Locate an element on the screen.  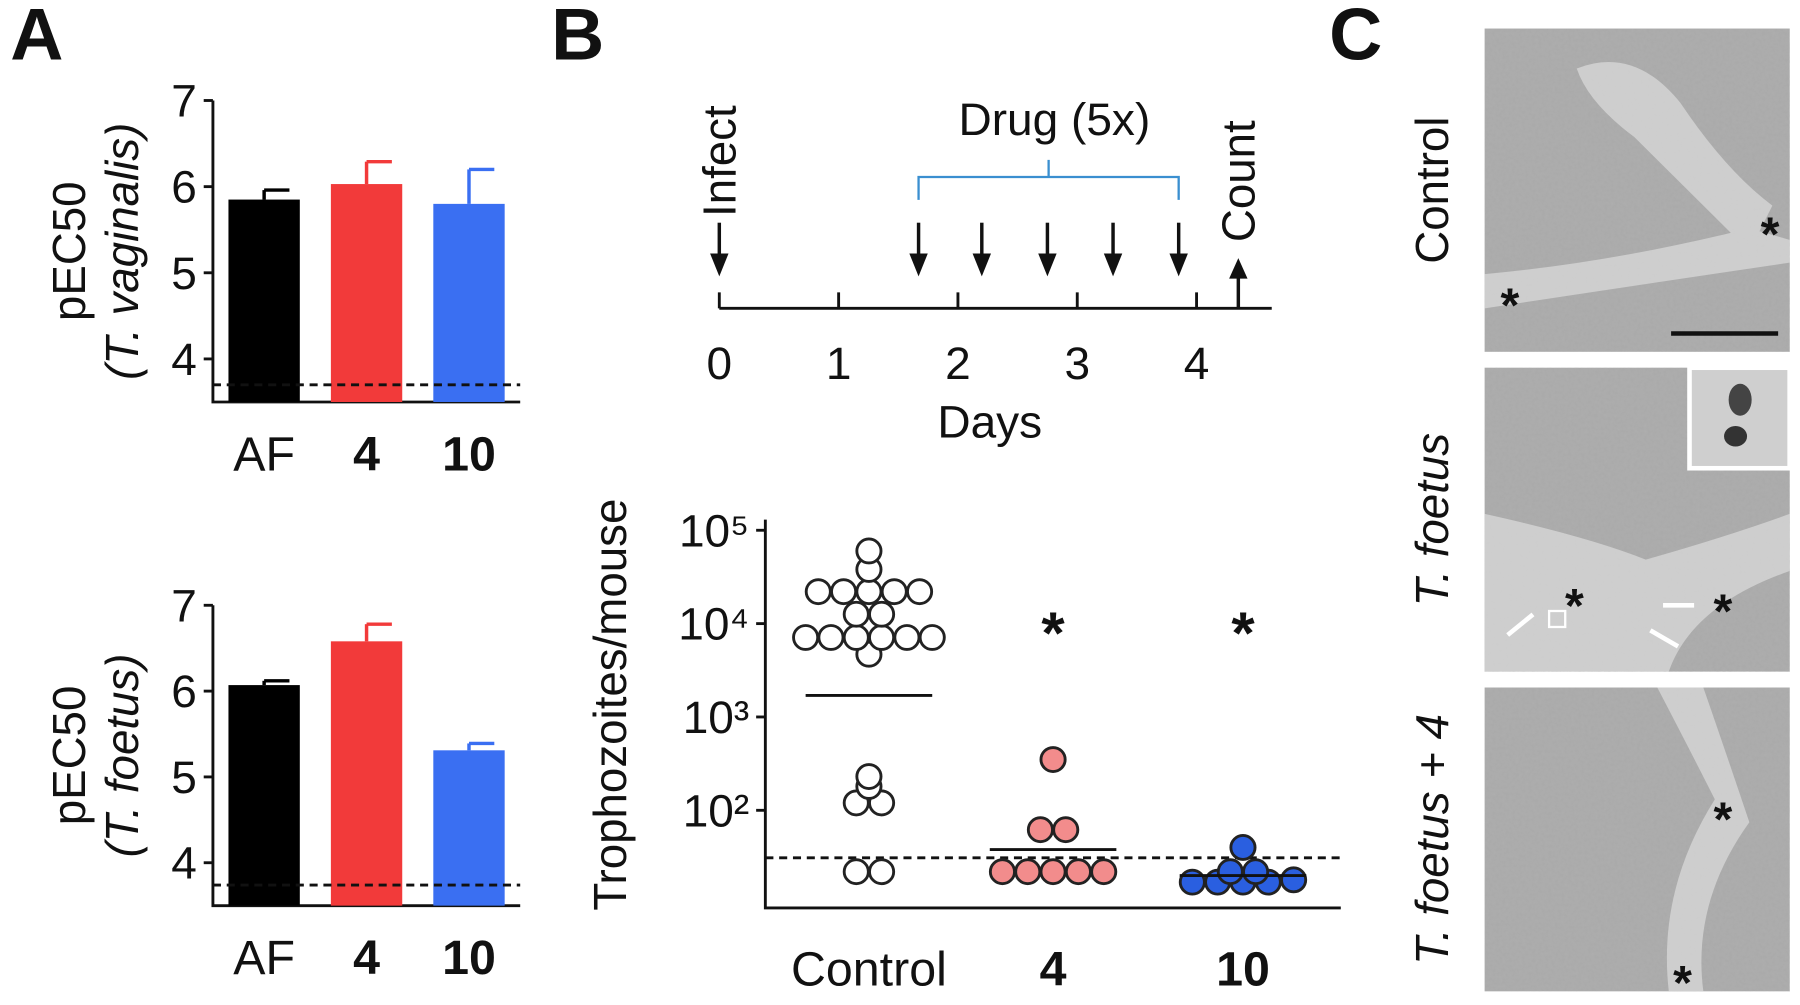
y-tick-label: 10² is located at coordinates (716, 810).